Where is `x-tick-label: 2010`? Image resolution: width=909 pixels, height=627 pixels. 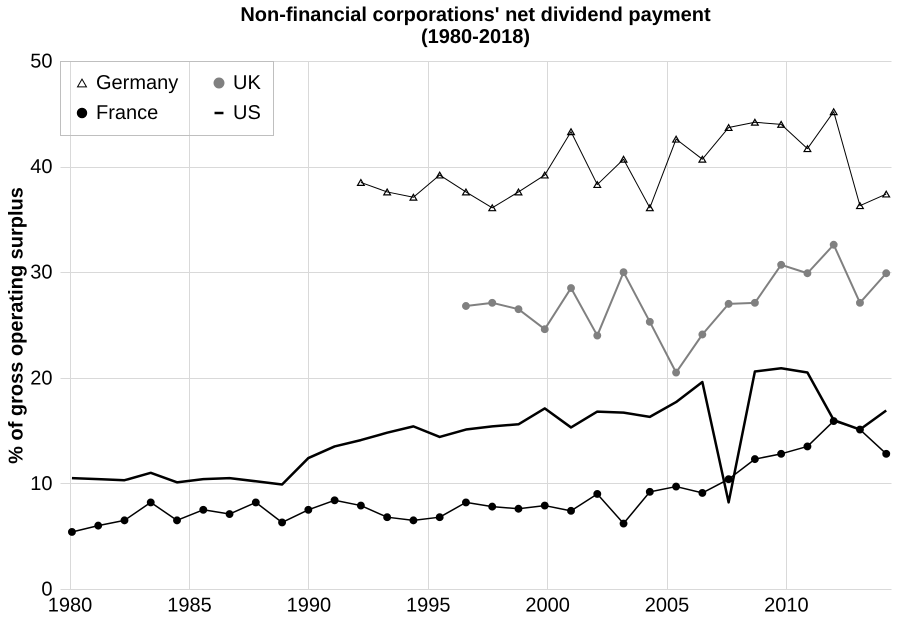
x-tick-label: 2010 is located at coordinates (786, 605).